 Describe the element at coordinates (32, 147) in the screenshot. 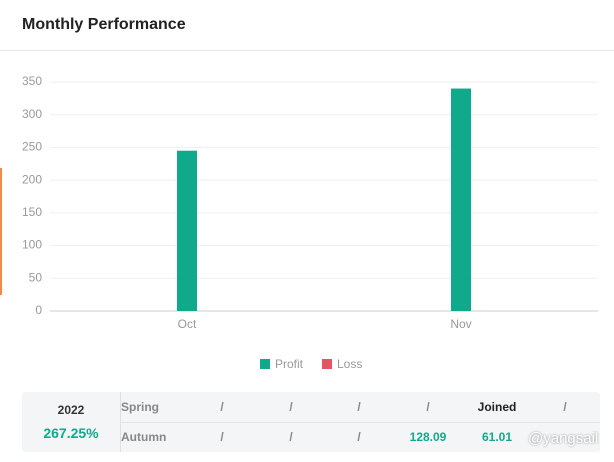

I see `y-tick-label: 250` at that location.